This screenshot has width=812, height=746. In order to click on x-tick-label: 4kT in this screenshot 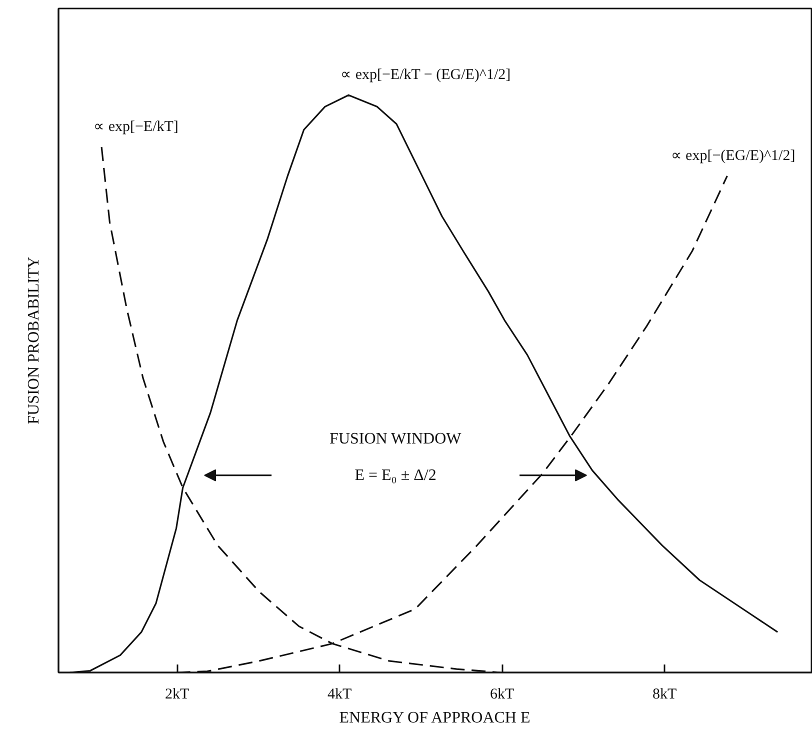, I will do `click(340, 694)`.